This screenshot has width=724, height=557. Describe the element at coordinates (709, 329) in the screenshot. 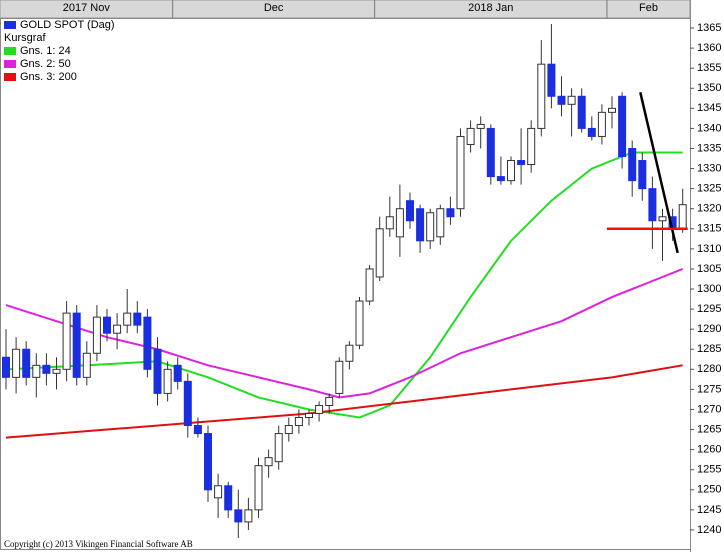

I see `y-tick-label: 1290` at that location.